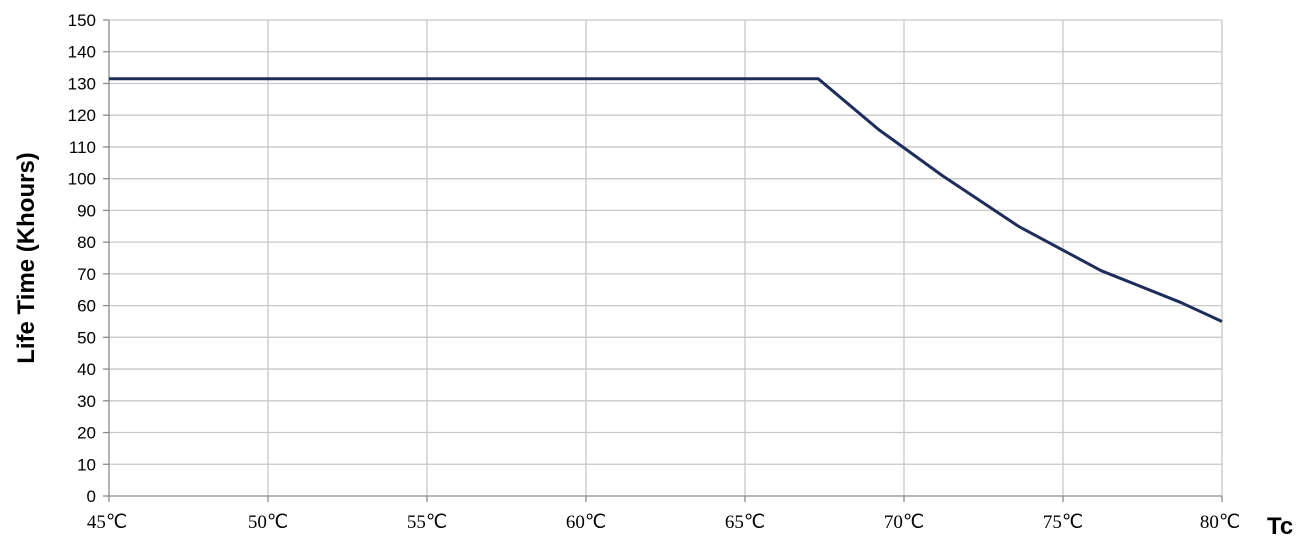  What do you see at coordinates (82, 147) in the screenshot?
I see `y-tick-label: 110` at bounding box center [82, 147].